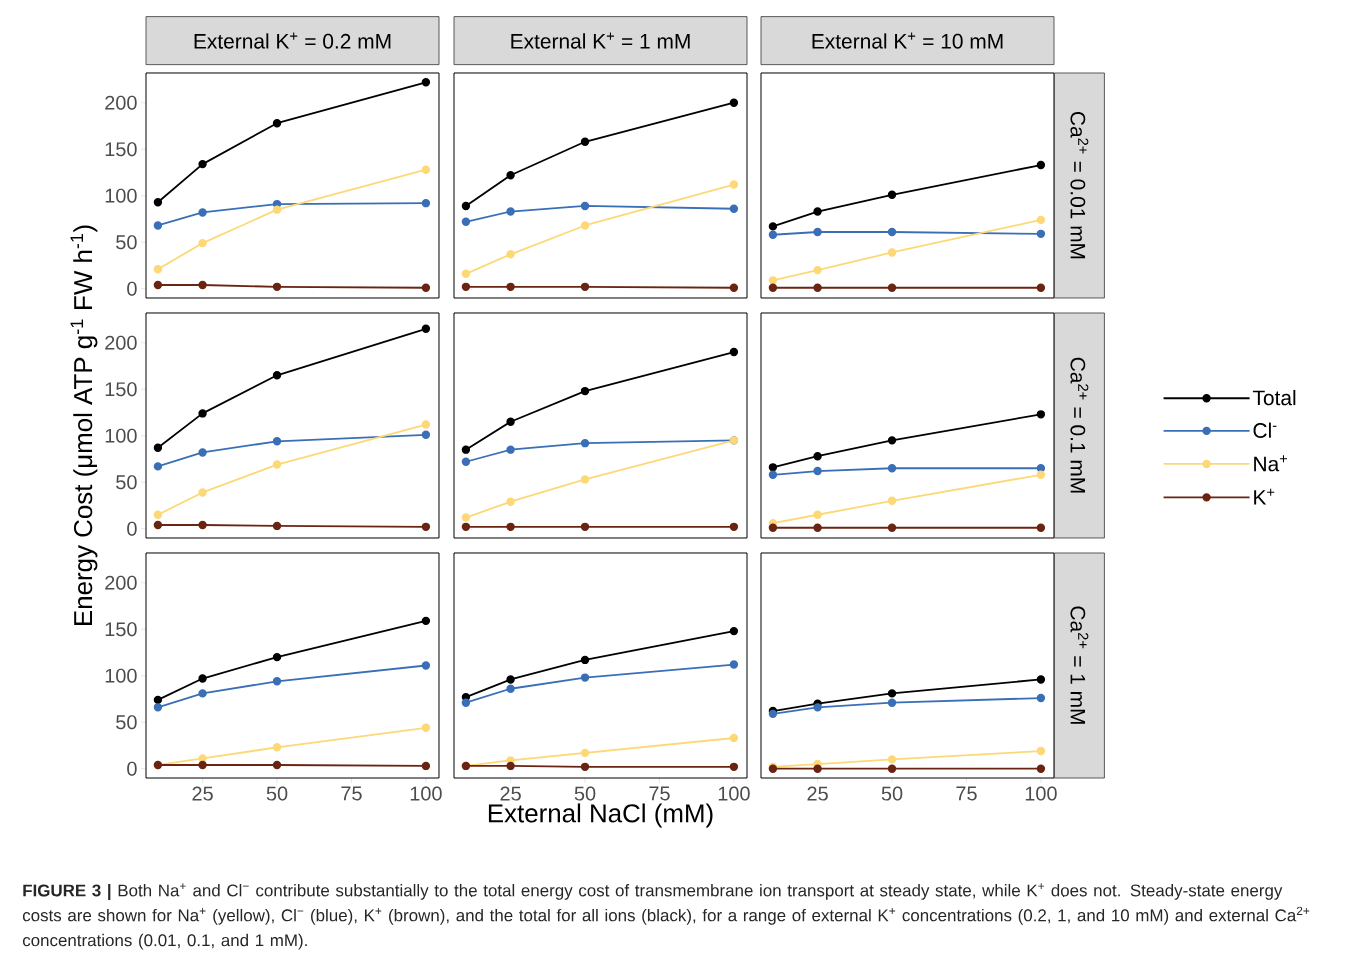 This screenshot has width=1358, height=961. What do you see at coordinates (600, 40) in the screenshot?
I see `chart-title: External K$^{+}$ = 1 mM` at bounding box center [600, 40].